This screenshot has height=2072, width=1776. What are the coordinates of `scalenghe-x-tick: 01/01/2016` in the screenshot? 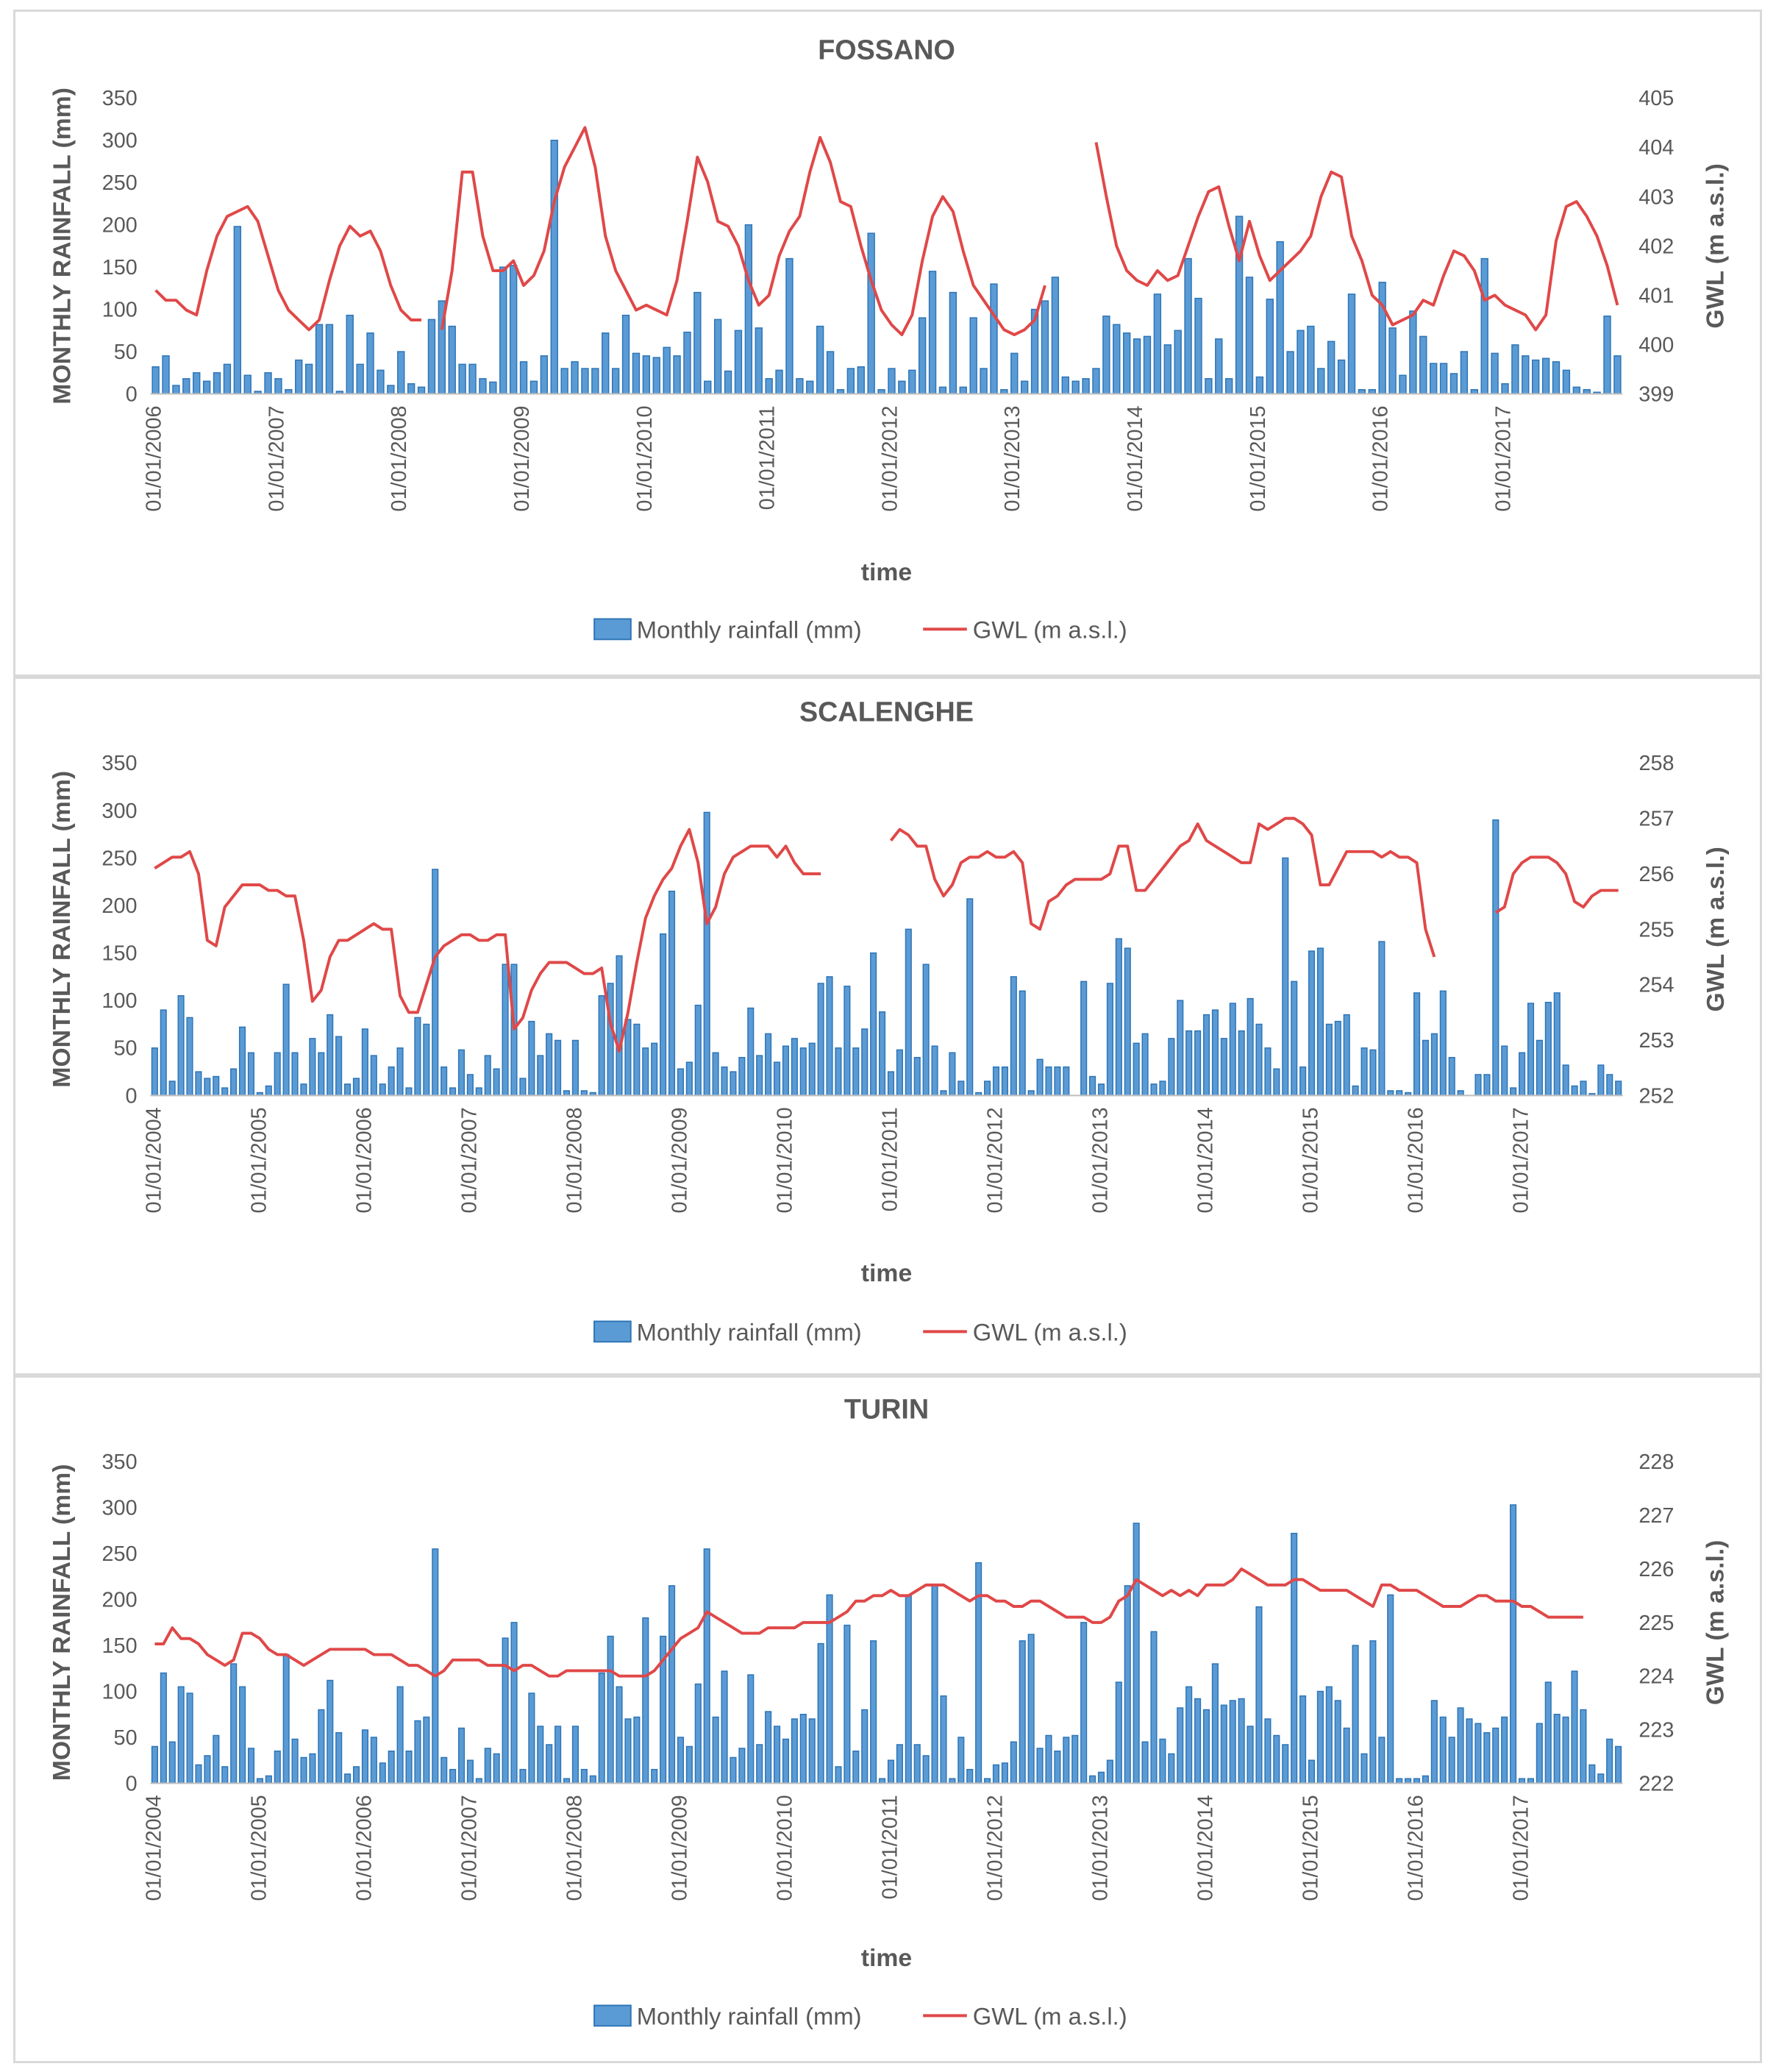 It's located at (1416, 1160).